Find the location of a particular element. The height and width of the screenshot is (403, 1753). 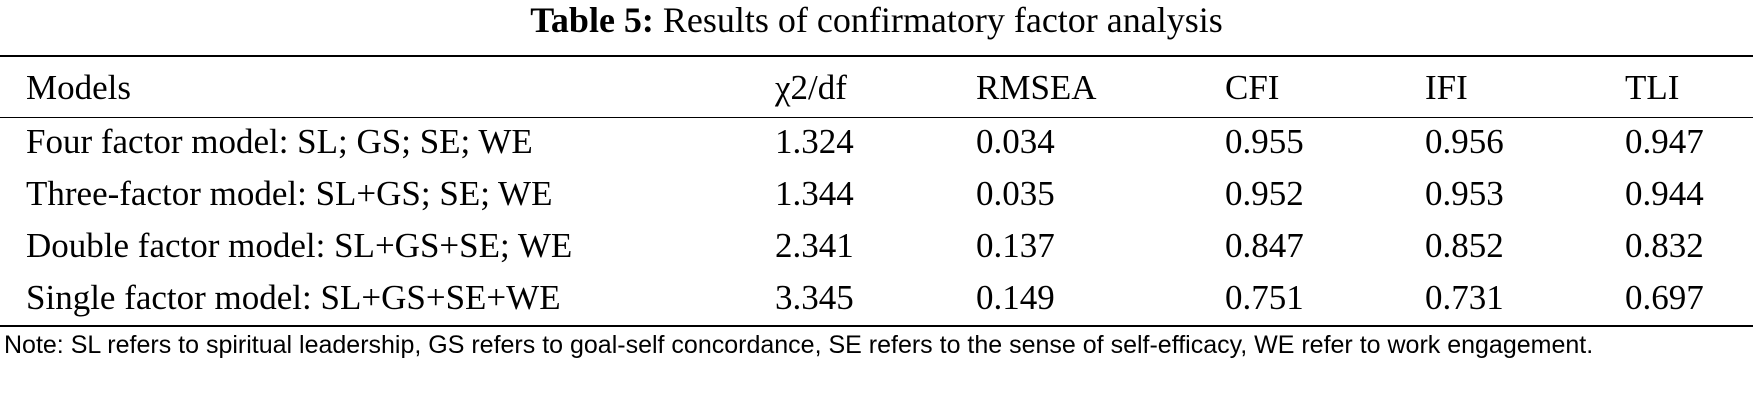

model-name-cell: Double factor model: SL+GS+SE; WE is located at coordinates (299, 245).